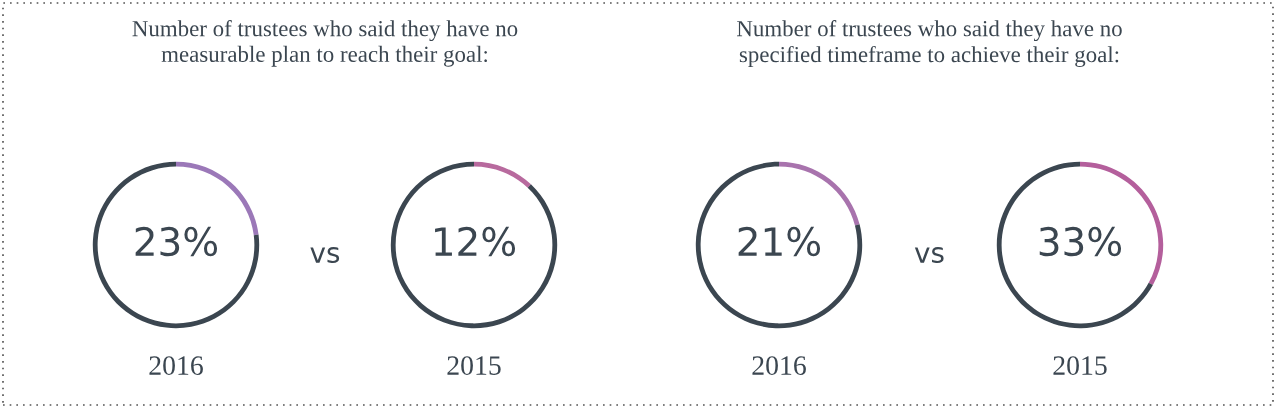 This screenshot has width=1276, height=408. What do you see at coordinates (176, 241) in the screenshot?
I see `data-label: 23%` at bounding box center [176, 241].